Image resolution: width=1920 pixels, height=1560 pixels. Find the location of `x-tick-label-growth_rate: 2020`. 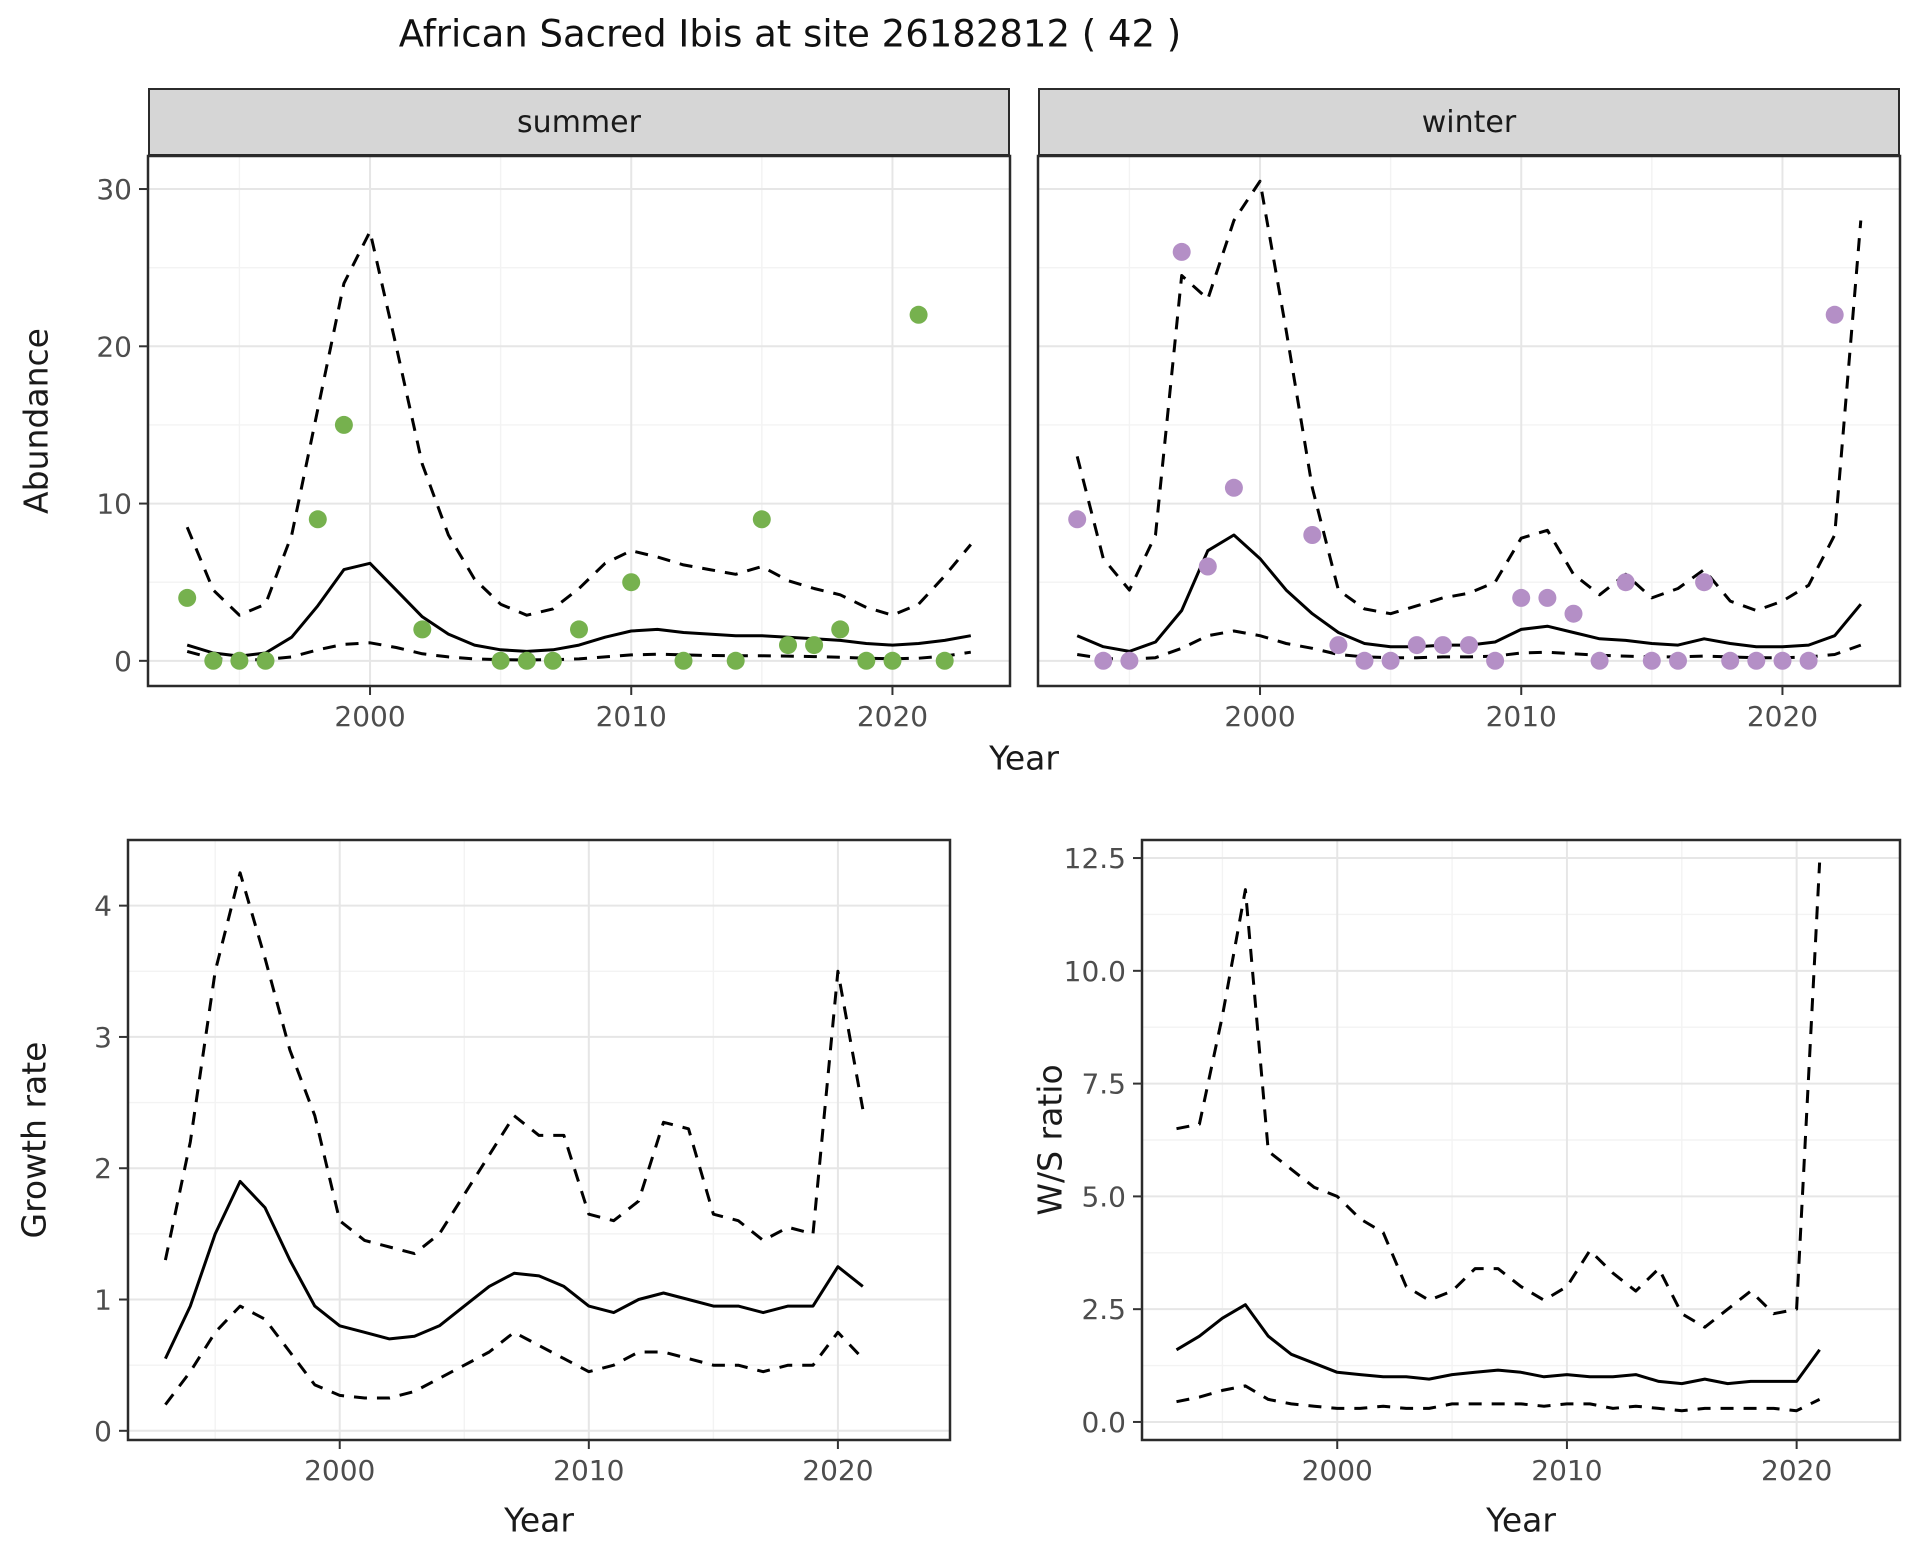

x-tick-label-growth_rate: 2020 is located at coordinates (837, 1470).